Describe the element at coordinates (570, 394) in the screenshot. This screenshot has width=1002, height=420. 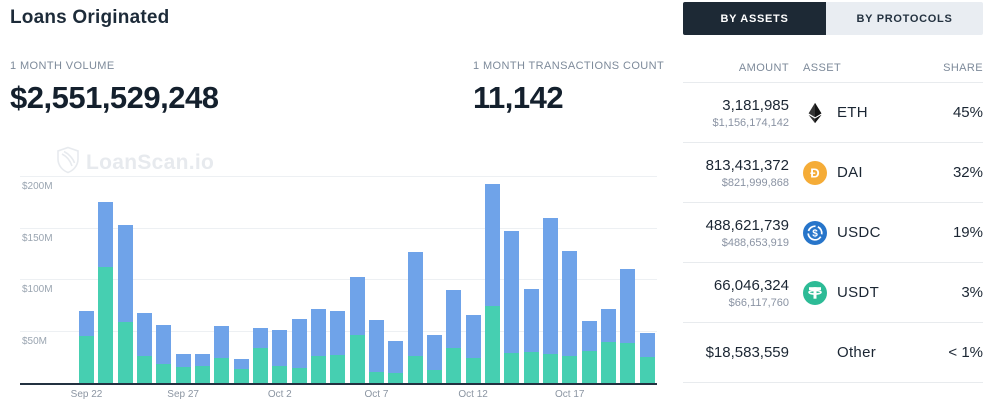
I see `x-tick-label: Oct 17` at that location.